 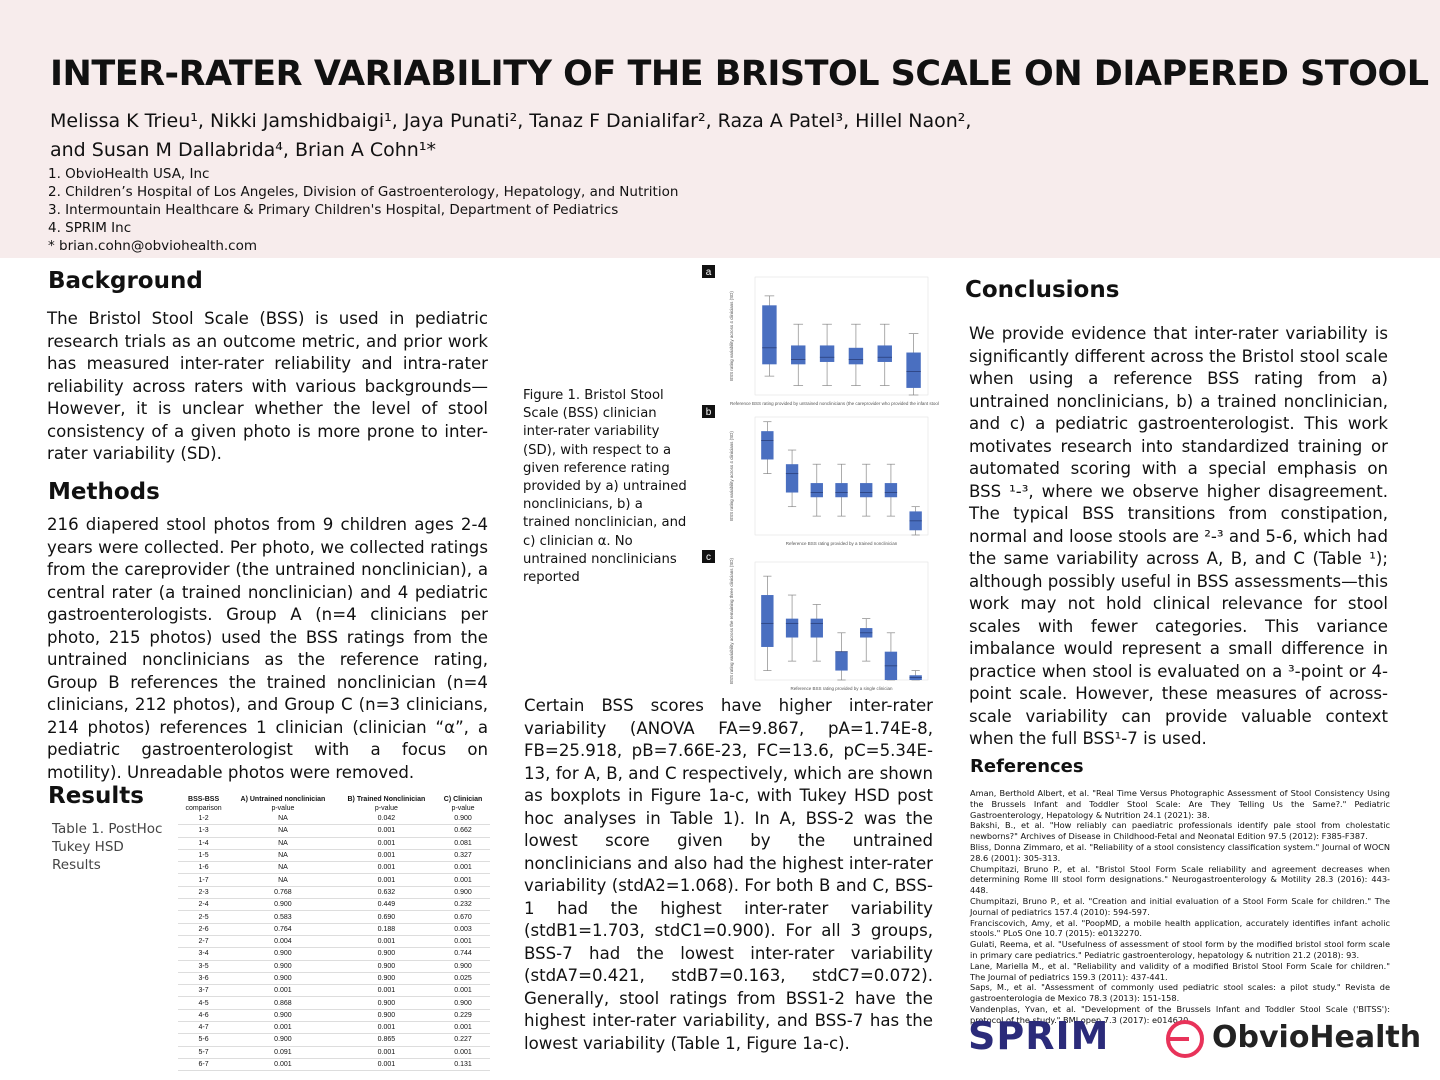 I want to click on table-row: 3-4 0.900 0.900 0.744, so click(x=334, y=954).